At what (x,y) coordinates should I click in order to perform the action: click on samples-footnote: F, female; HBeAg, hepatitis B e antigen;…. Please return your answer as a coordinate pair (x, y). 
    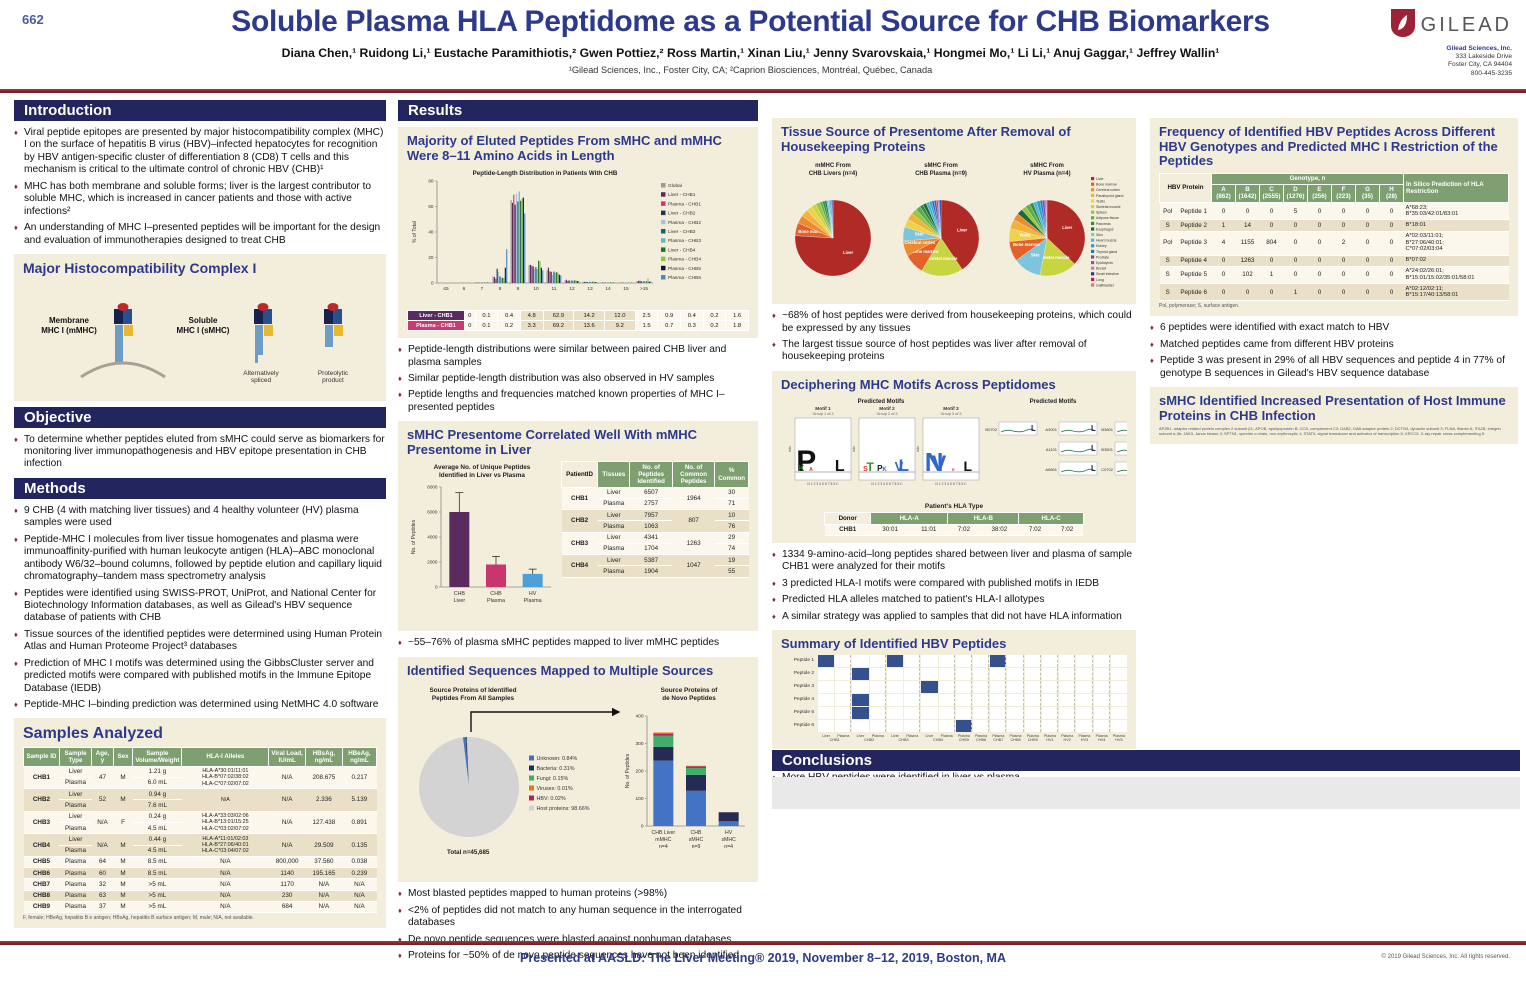
    Looking at the image, I should click on (138, 918).